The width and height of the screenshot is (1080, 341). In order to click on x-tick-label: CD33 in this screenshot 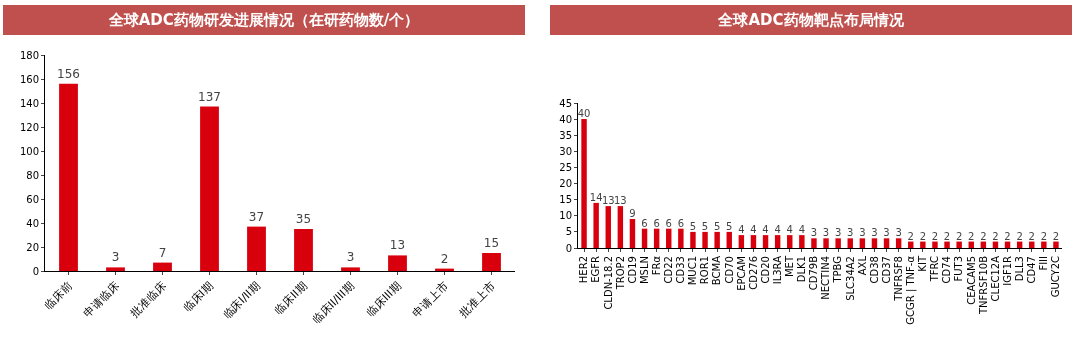, I will do `click(681, 270)`.